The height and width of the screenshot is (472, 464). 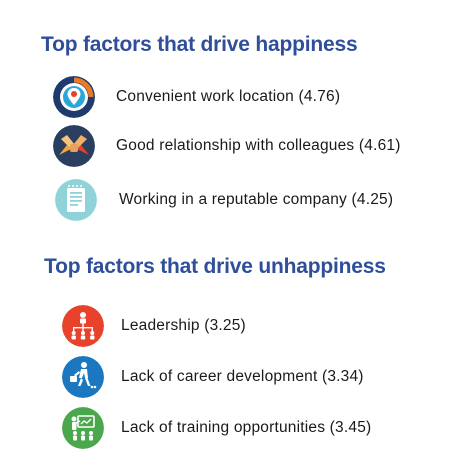 What do you see at coordinates (242, 376) in the screenshot?
I see `unhappiness-item-label: Lack of career development (3.34)` at bounding box center [242, 376].